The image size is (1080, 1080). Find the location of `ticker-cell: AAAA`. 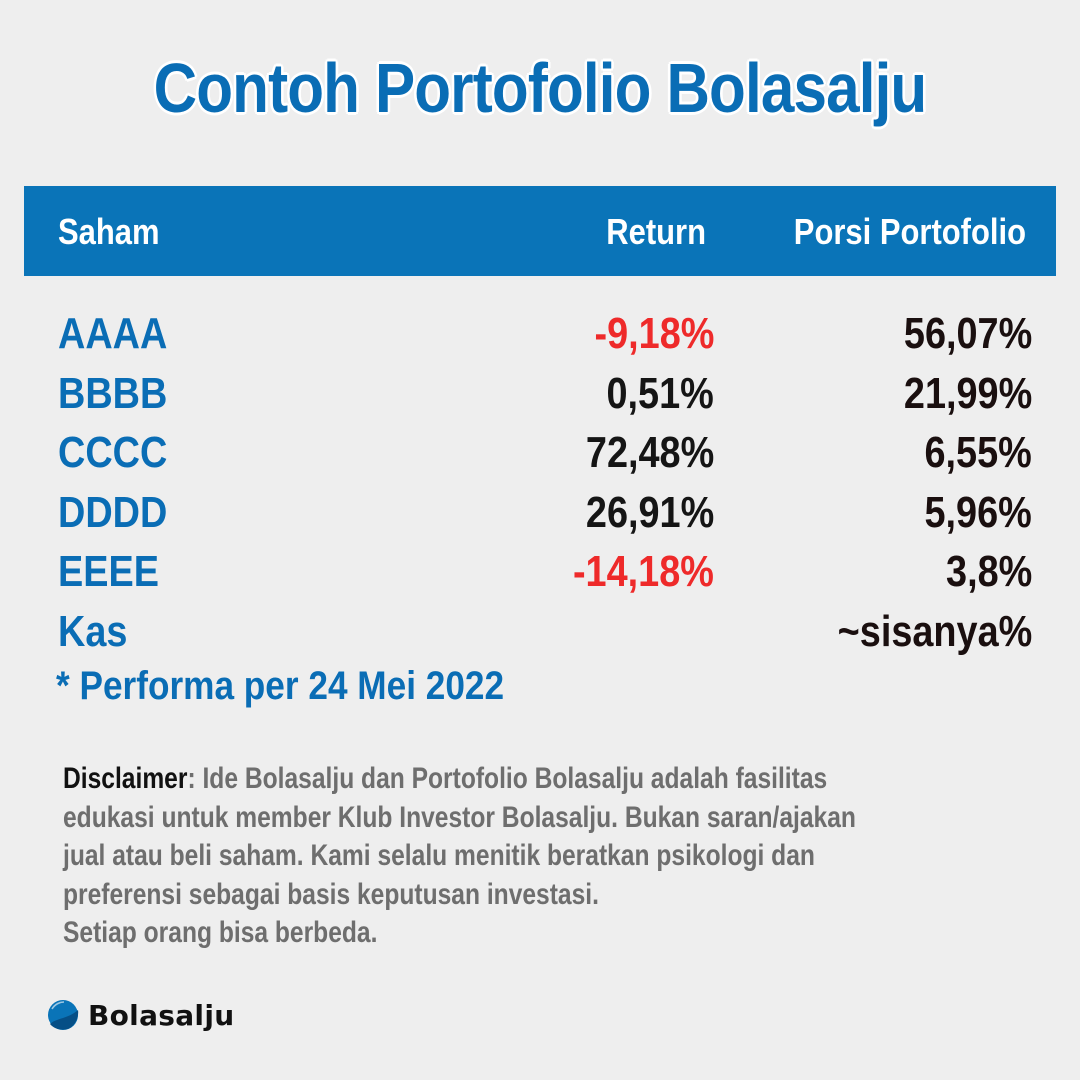

ticker-cell: AAAA is located at coordinates (113, 333).